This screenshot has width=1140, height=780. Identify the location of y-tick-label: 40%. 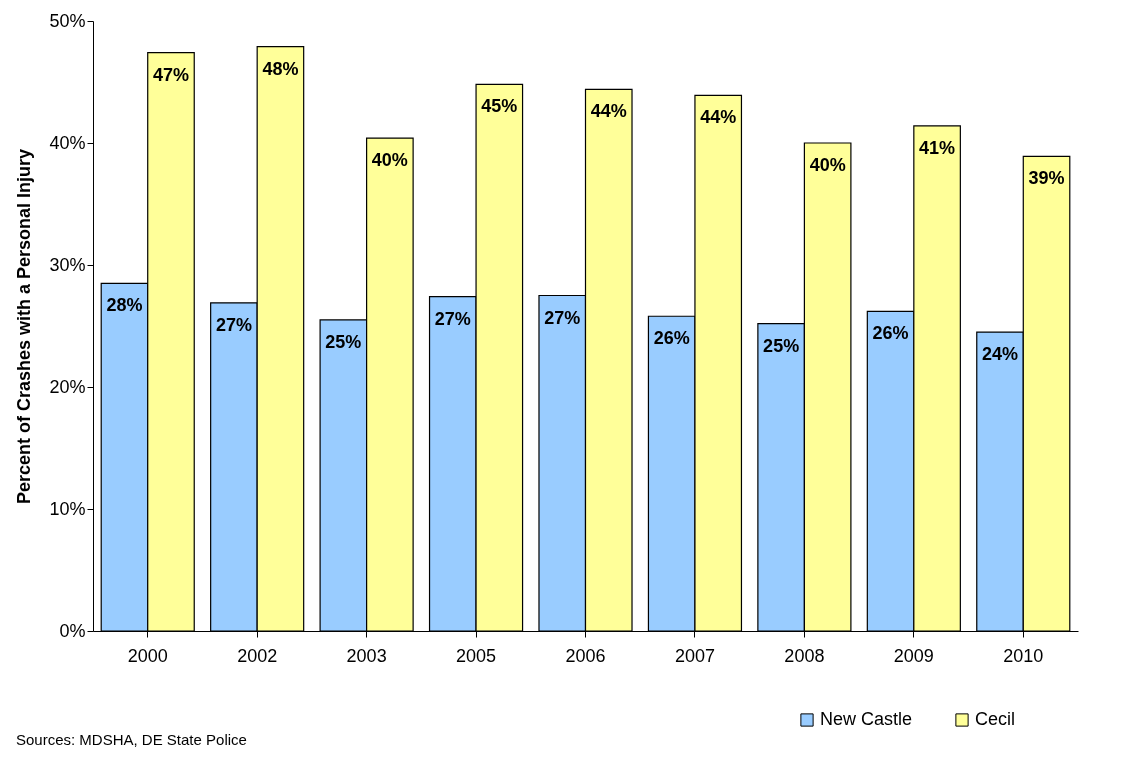
(67, 142).